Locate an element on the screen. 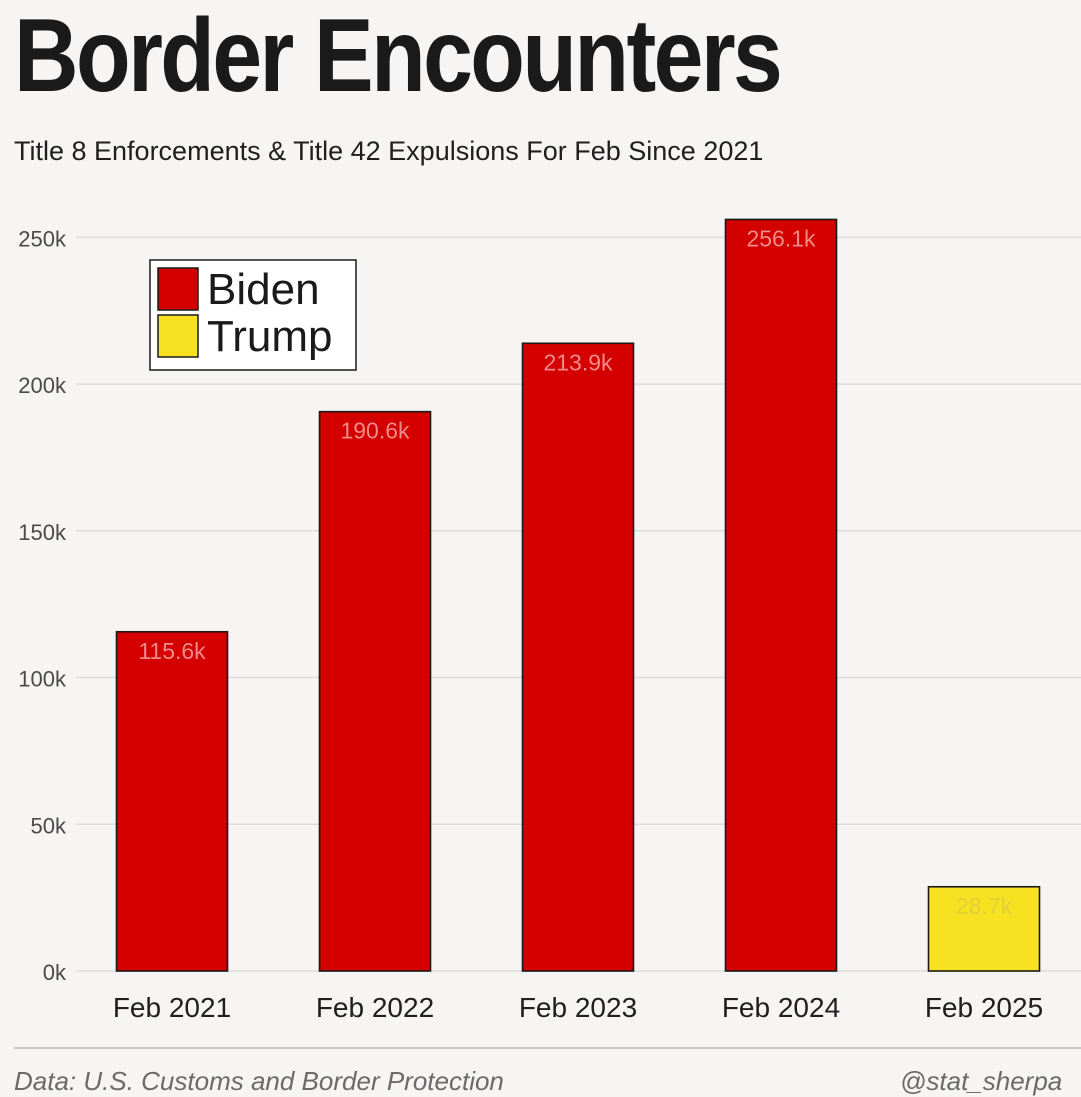 The width and height of the screenshot is (1081, 1097). bar-value-label: 190.6k is located at coordinates (375, 431).